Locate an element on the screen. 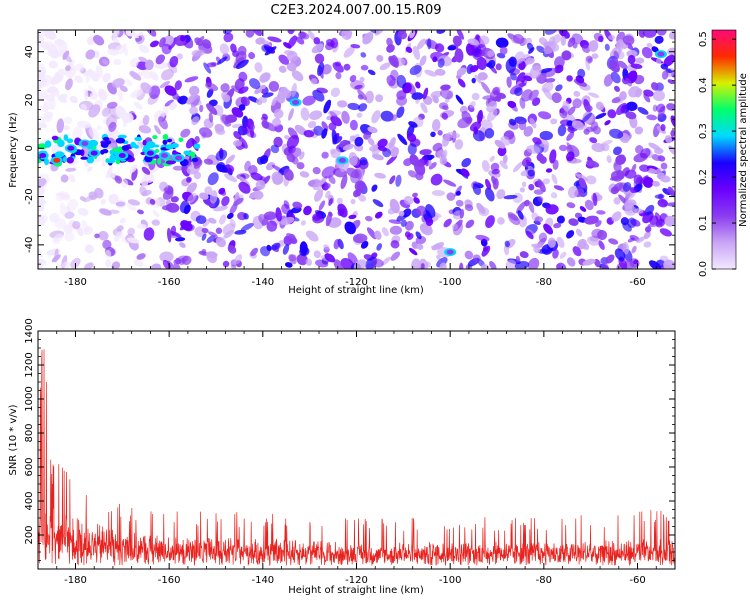 The height and width of the screenshot is (604, 750). y-tick-label: 400 is located at coordinates (29, 500).